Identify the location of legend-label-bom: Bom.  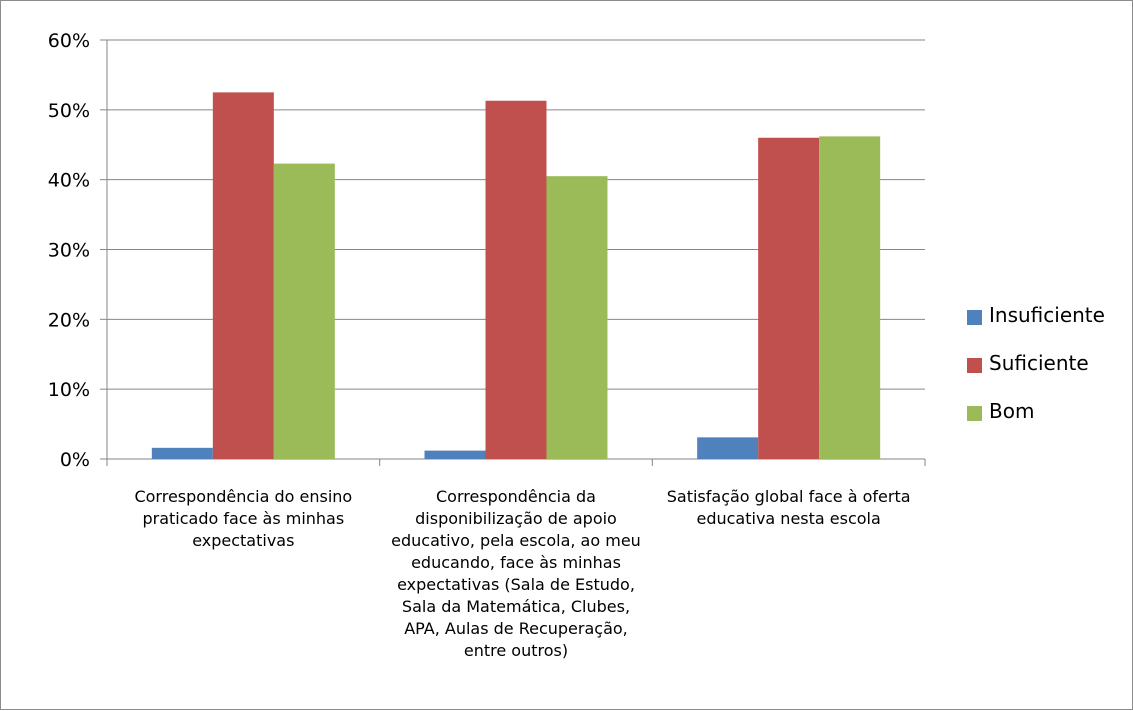
(1012, 411).